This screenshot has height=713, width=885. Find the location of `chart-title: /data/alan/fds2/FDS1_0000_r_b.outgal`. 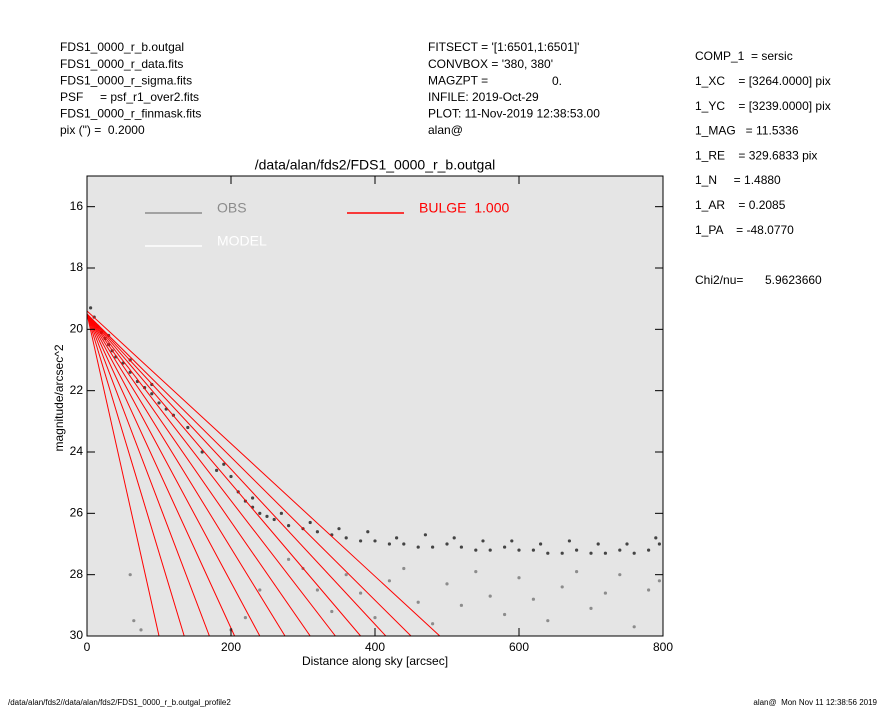

chart-title: /data/alan/fds2/FDS1_0000_r_b.outgal is located at coordinates (375, 165).